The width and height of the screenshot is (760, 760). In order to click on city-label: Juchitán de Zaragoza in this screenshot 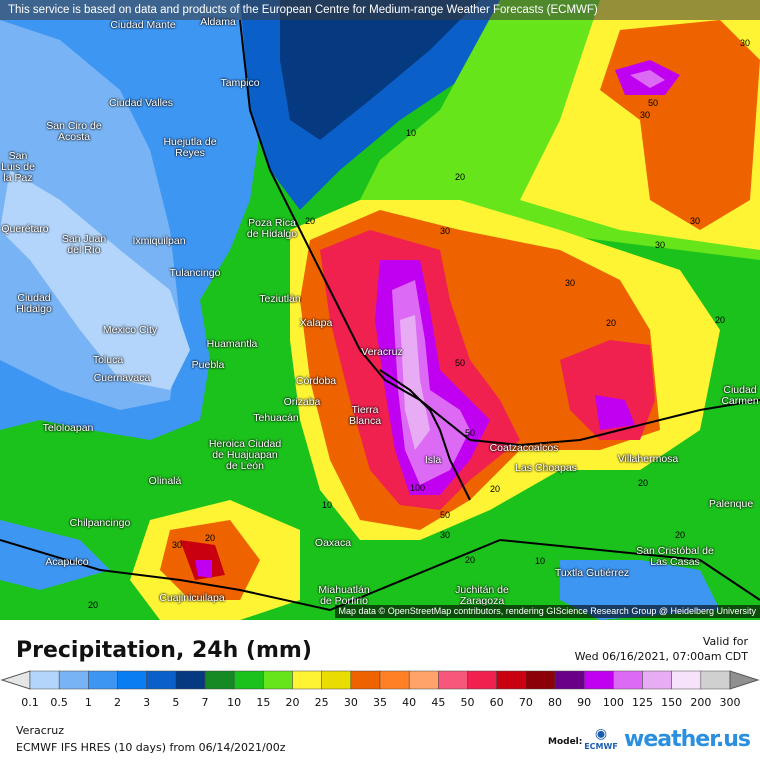, I will do `click(482, 595)`.